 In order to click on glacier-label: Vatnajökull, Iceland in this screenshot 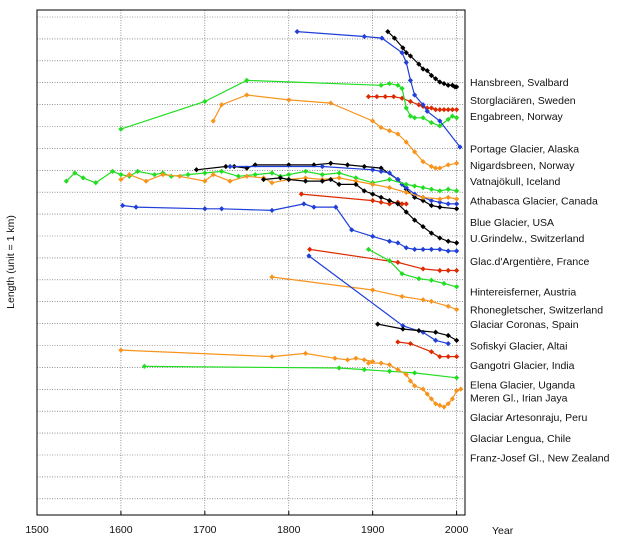, I will do `click(515, 182)`.